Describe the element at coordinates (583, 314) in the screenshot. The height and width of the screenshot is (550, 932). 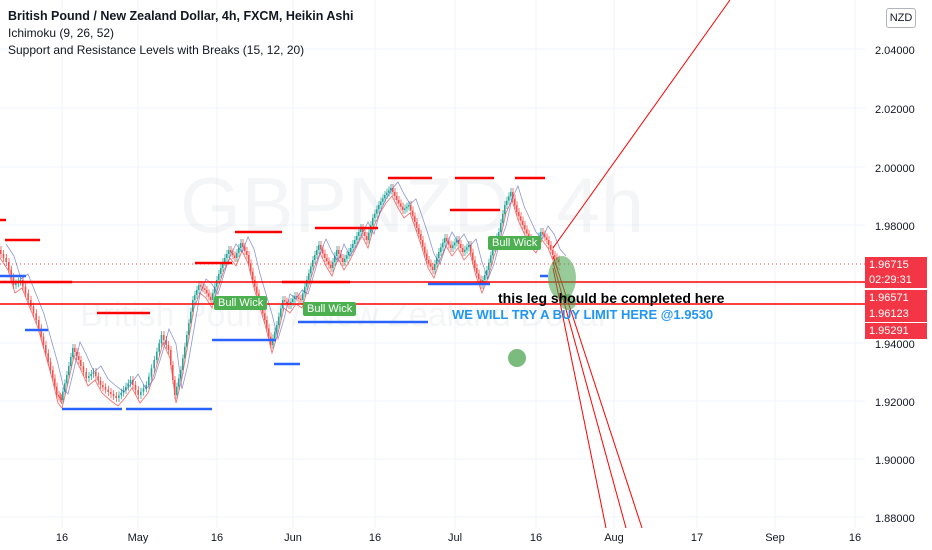
I see `annotation-buy-limit: WE WILL TRY A BUY LIMIT HERE @1.9530` at that location.